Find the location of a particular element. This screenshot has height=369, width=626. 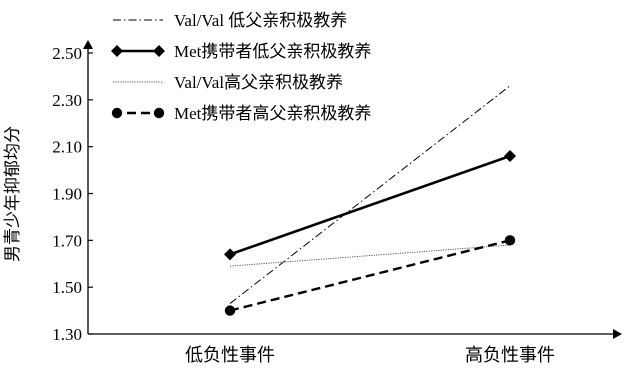

x-category-label: 高负性事件 is located at coordinates (510, 355).